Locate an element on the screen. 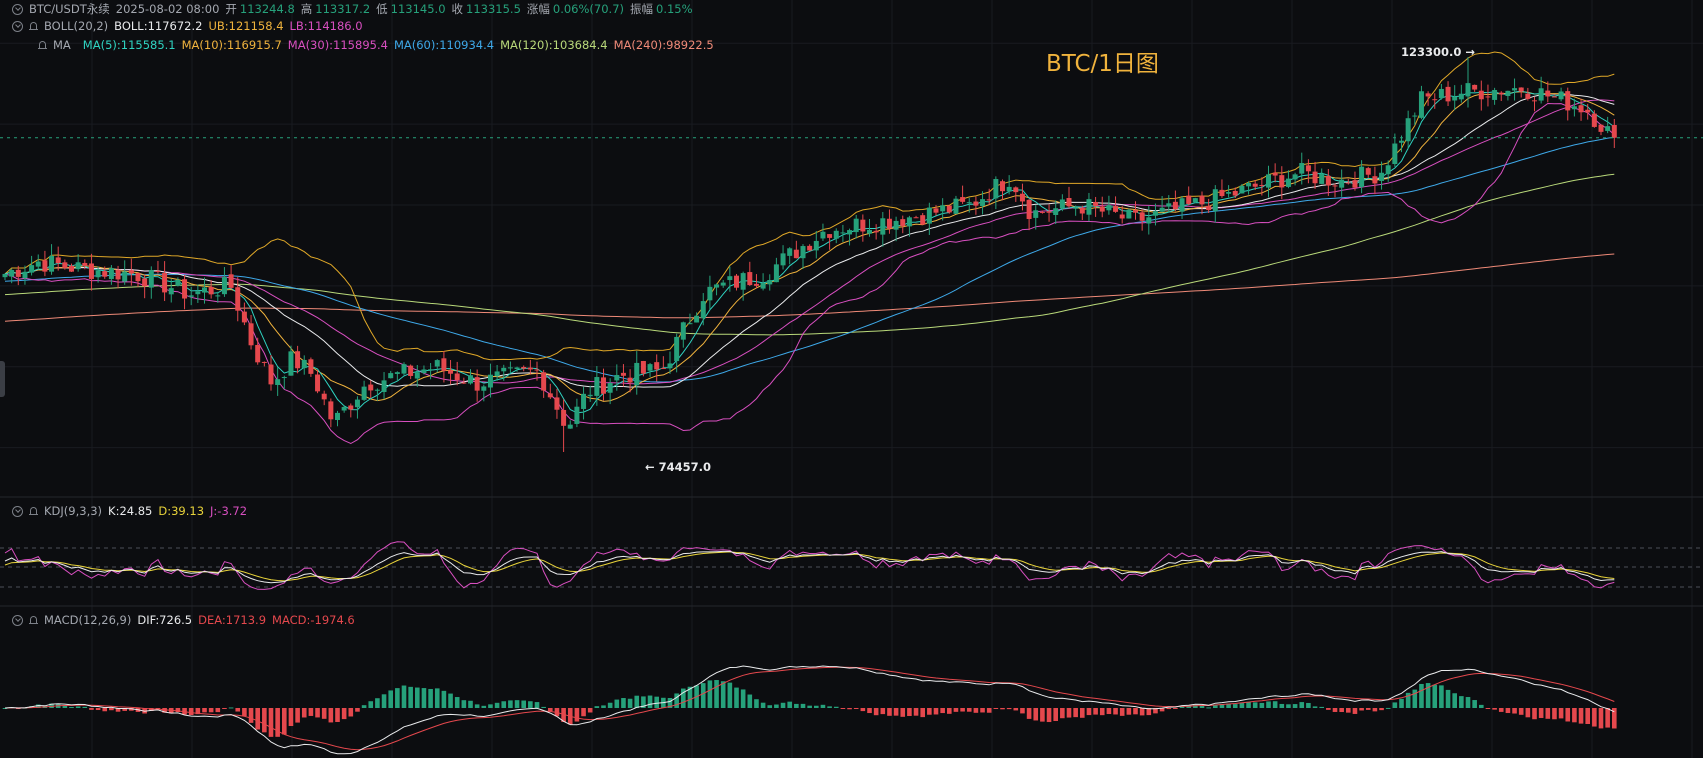 This screenshot has height=758, width=1703. macd-dea-line is located at coordinates (809, 708).